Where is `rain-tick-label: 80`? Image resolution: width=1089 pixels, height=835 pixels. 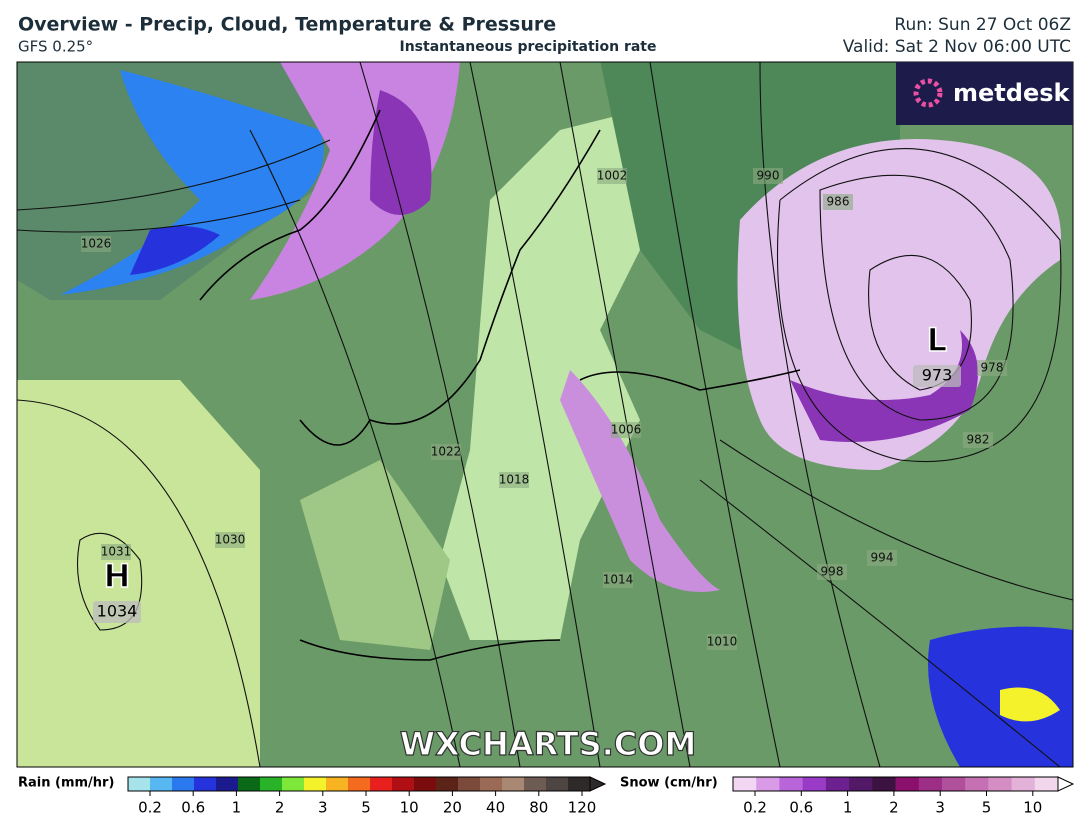
rain-tick-label: 80 is located at coordinates (538, 808).